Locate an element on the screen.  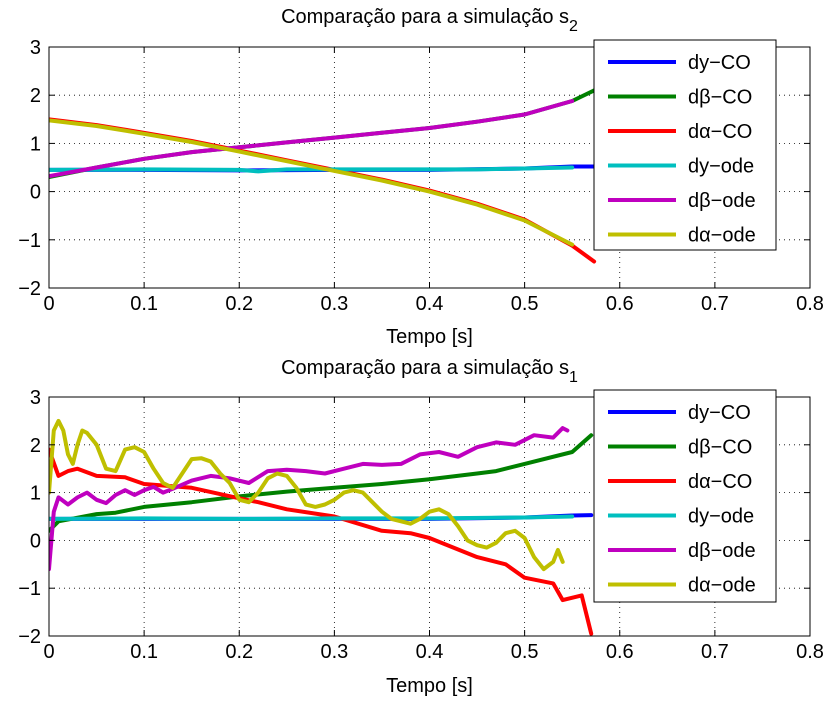
series-line-dβ−CO is located at coordinates (321, 483).